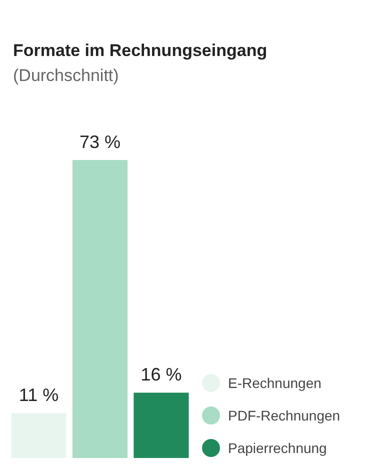 This screenshot has width=376, height=476. What do you see at coordinates (284, 416) in the screenshot?
I see `legend-label: PDF-Rechnungen` at bounding box center [284, 416].